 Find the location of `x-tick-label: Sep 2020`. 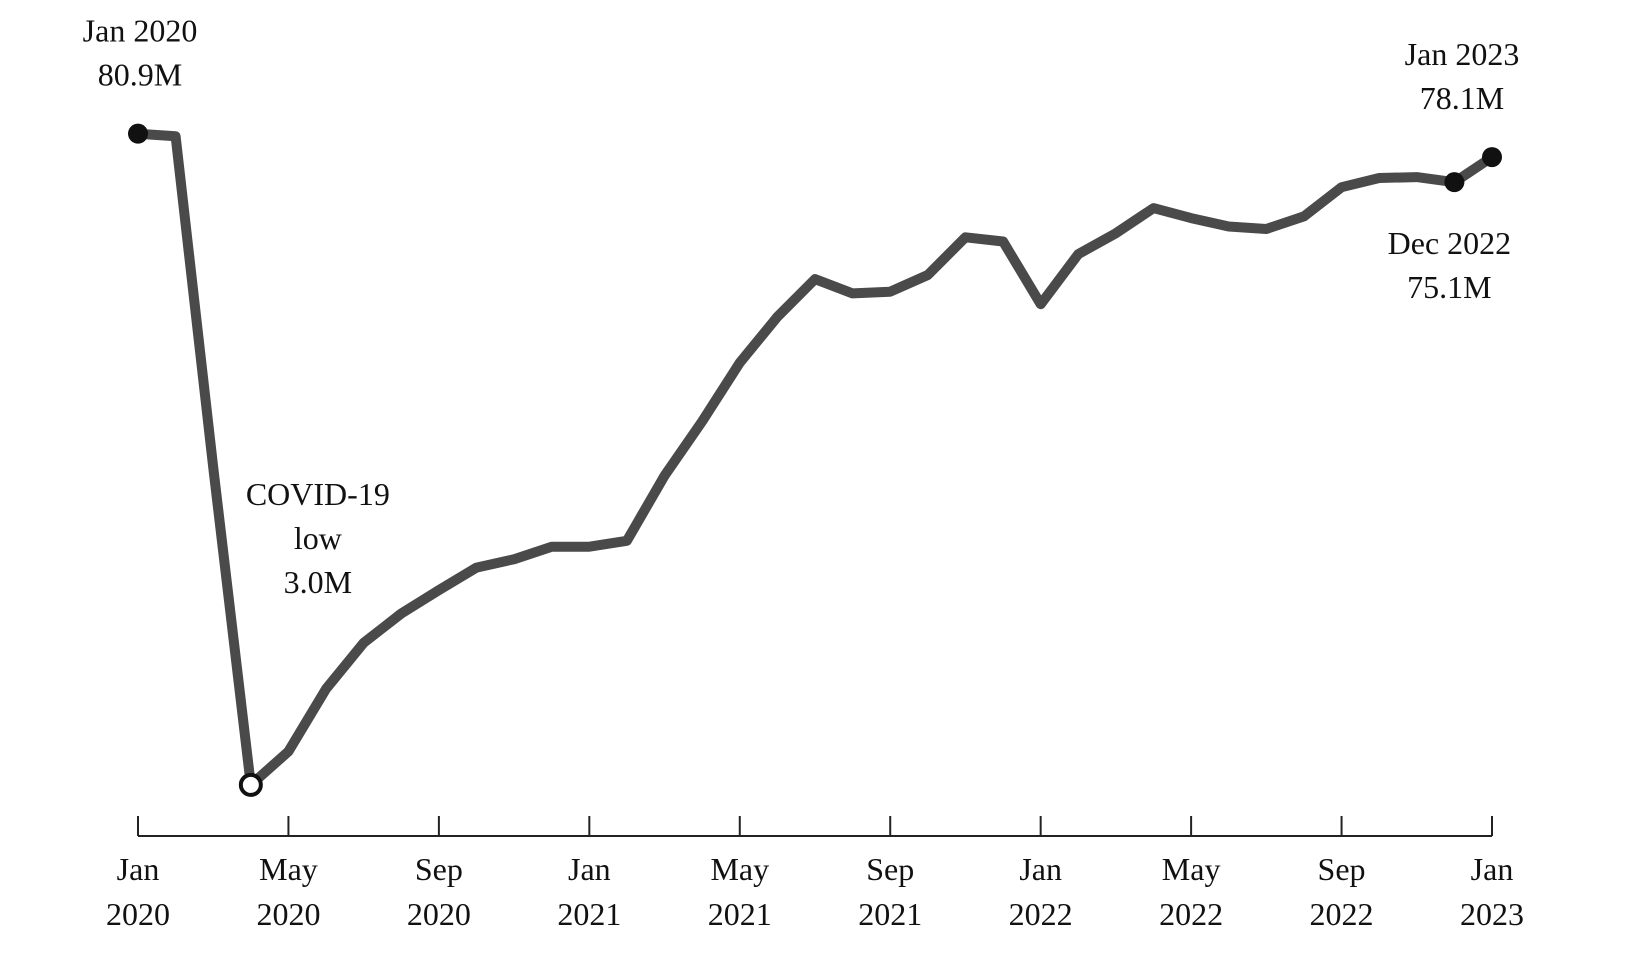

x-tick-label: Sep 2020 is located at coordinates (439, 891).